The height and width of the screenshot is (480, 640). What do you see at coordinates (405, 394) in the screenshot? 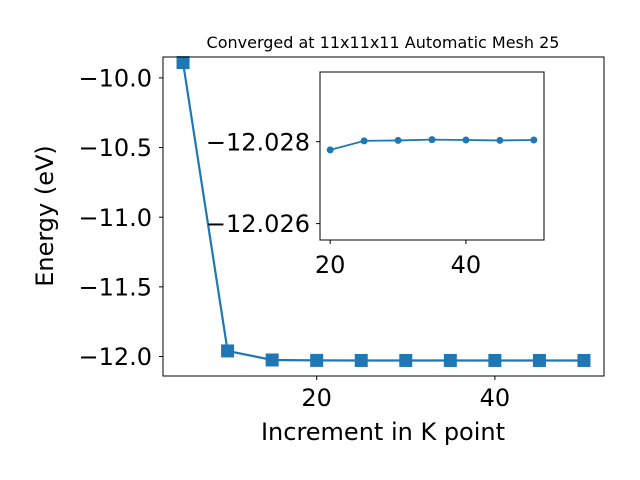
I see `main-x-axis: 20 40` at bounding box center [405, 394].